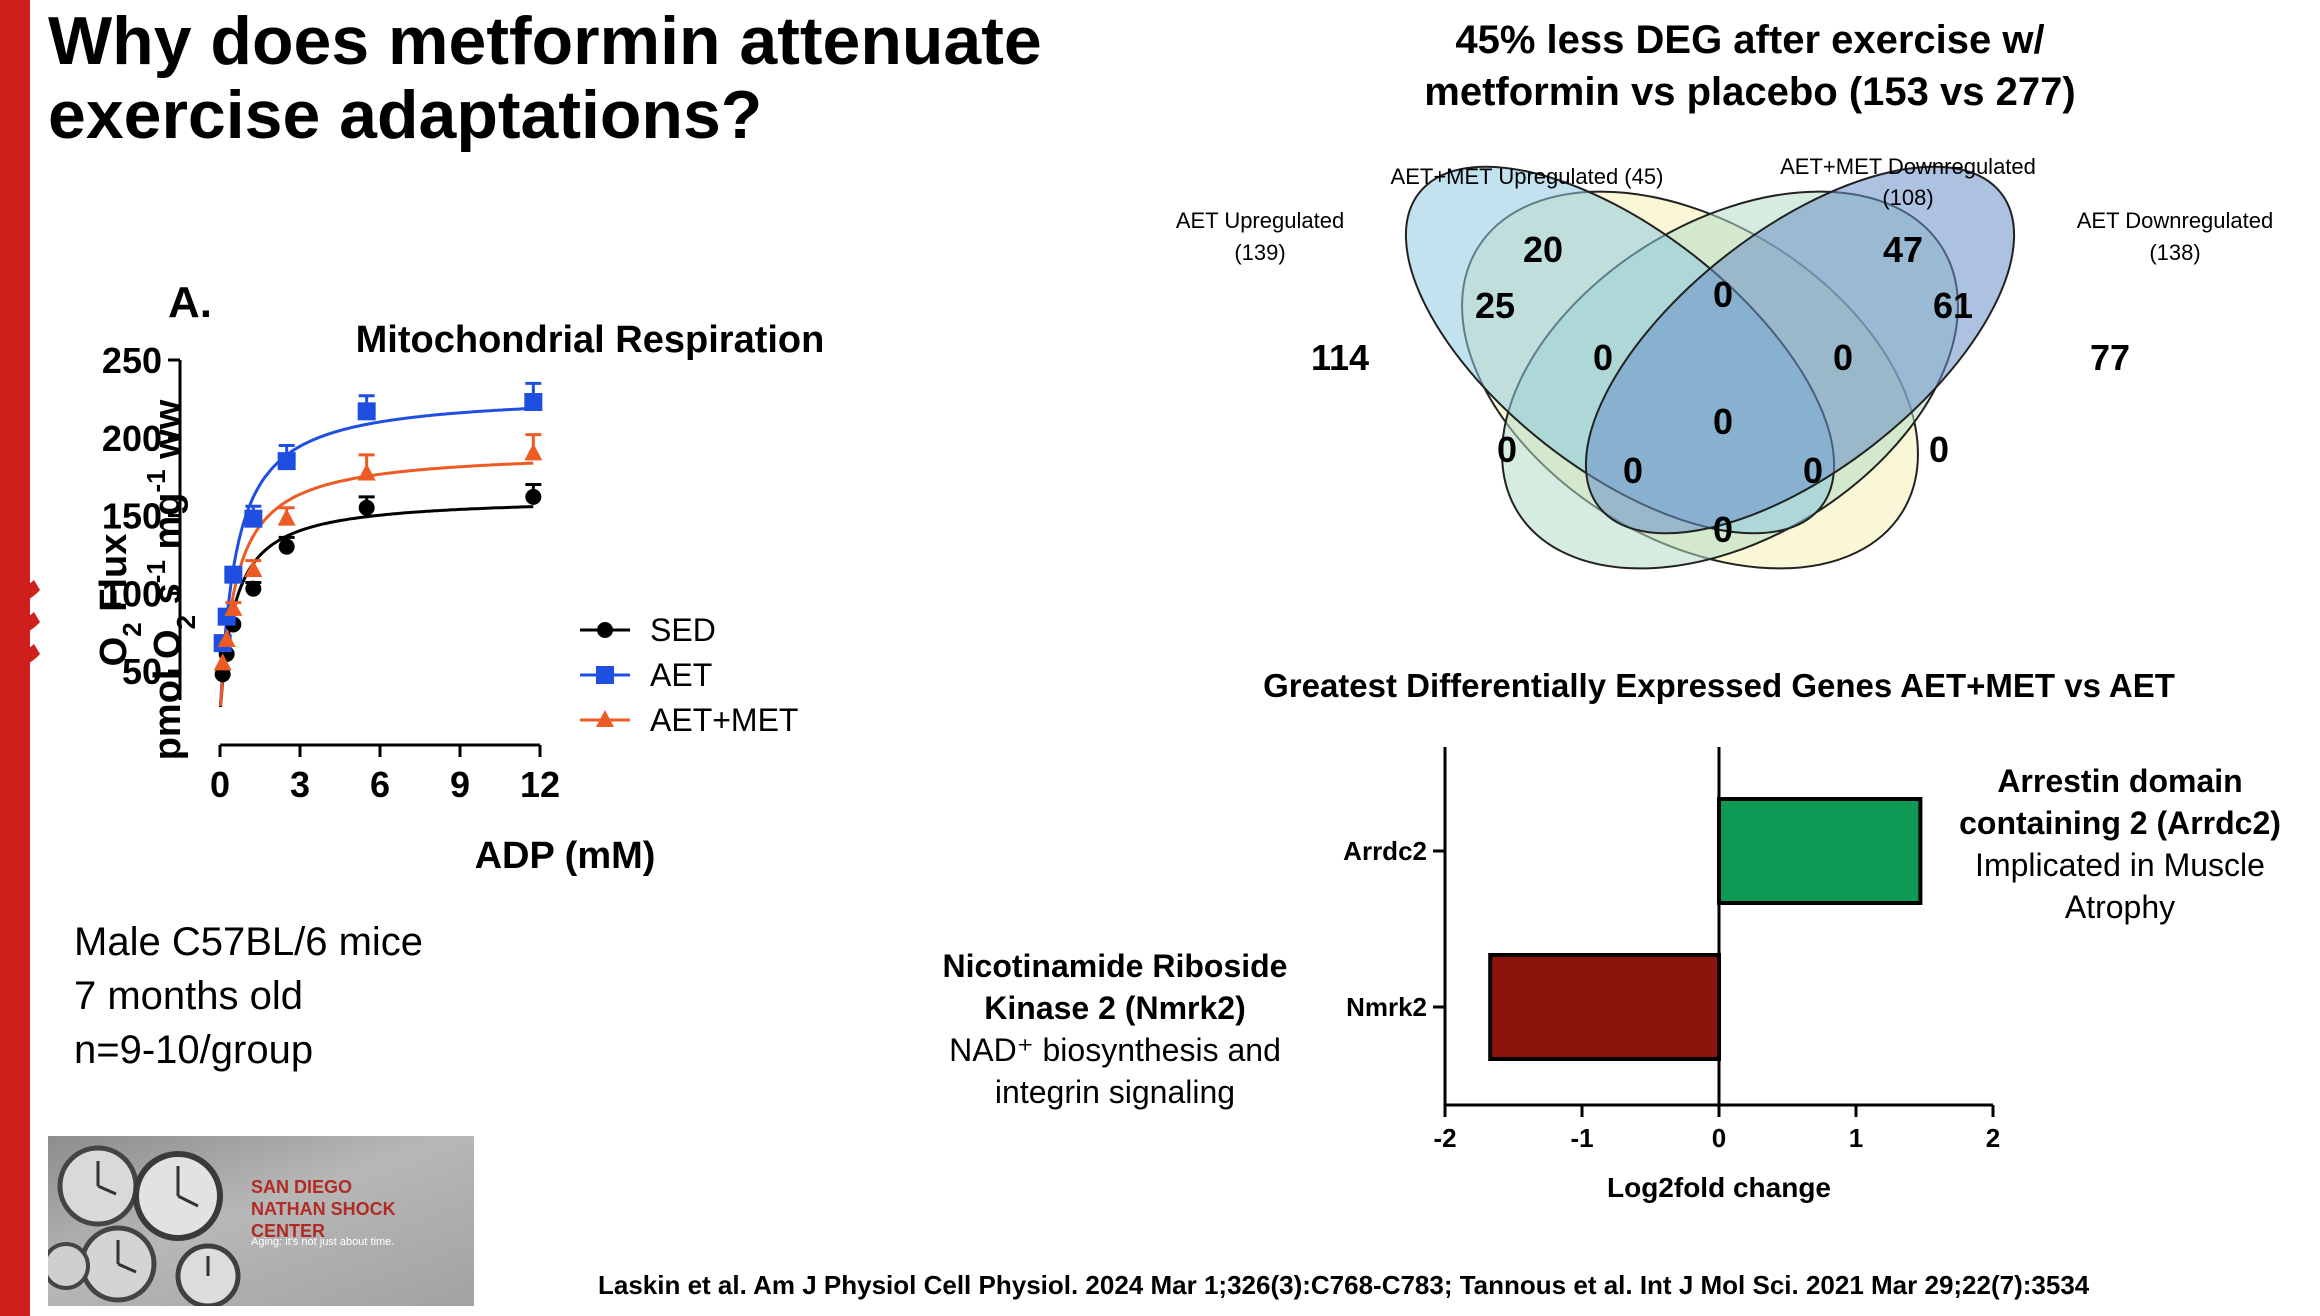 Image resolution: width=2320 pixels, height=1316 pixels. I want to click on bar-nmrk2, so click(1604, 1007).